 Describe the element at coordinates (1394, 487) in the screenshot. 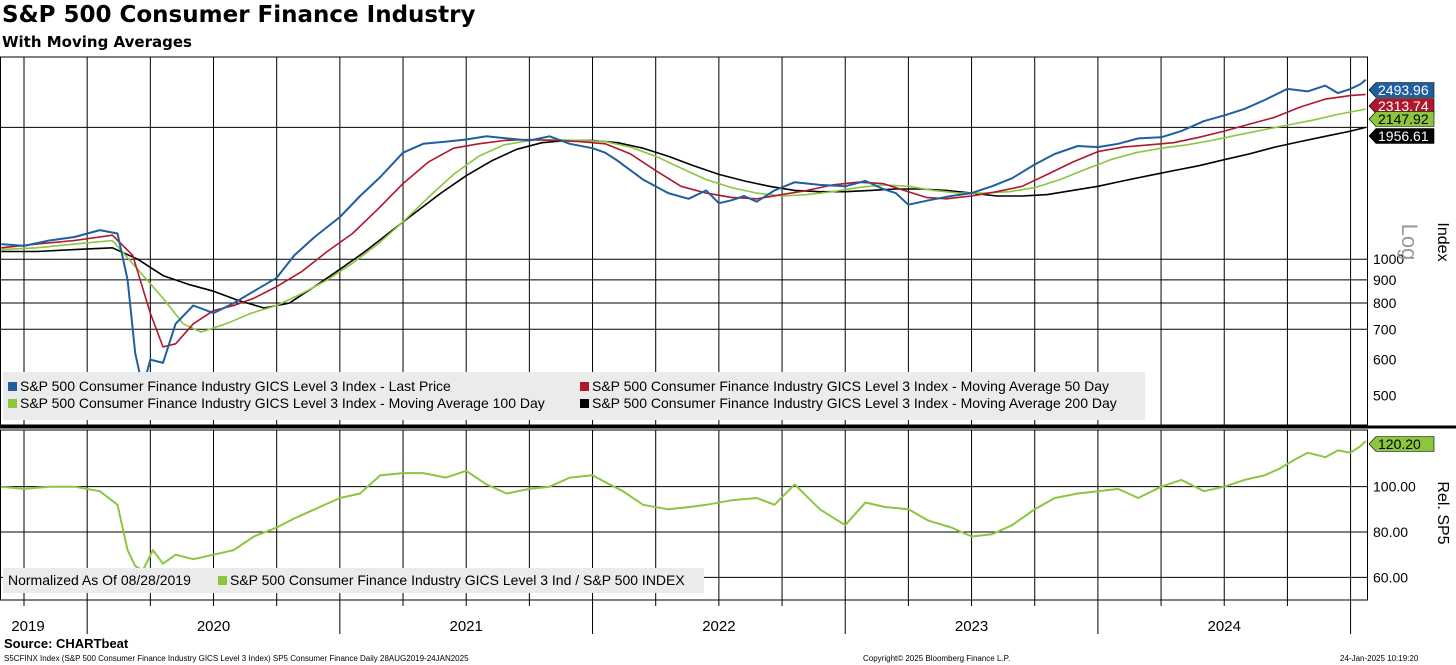

I see `y-tick-label-lower: 100.00` at that location.